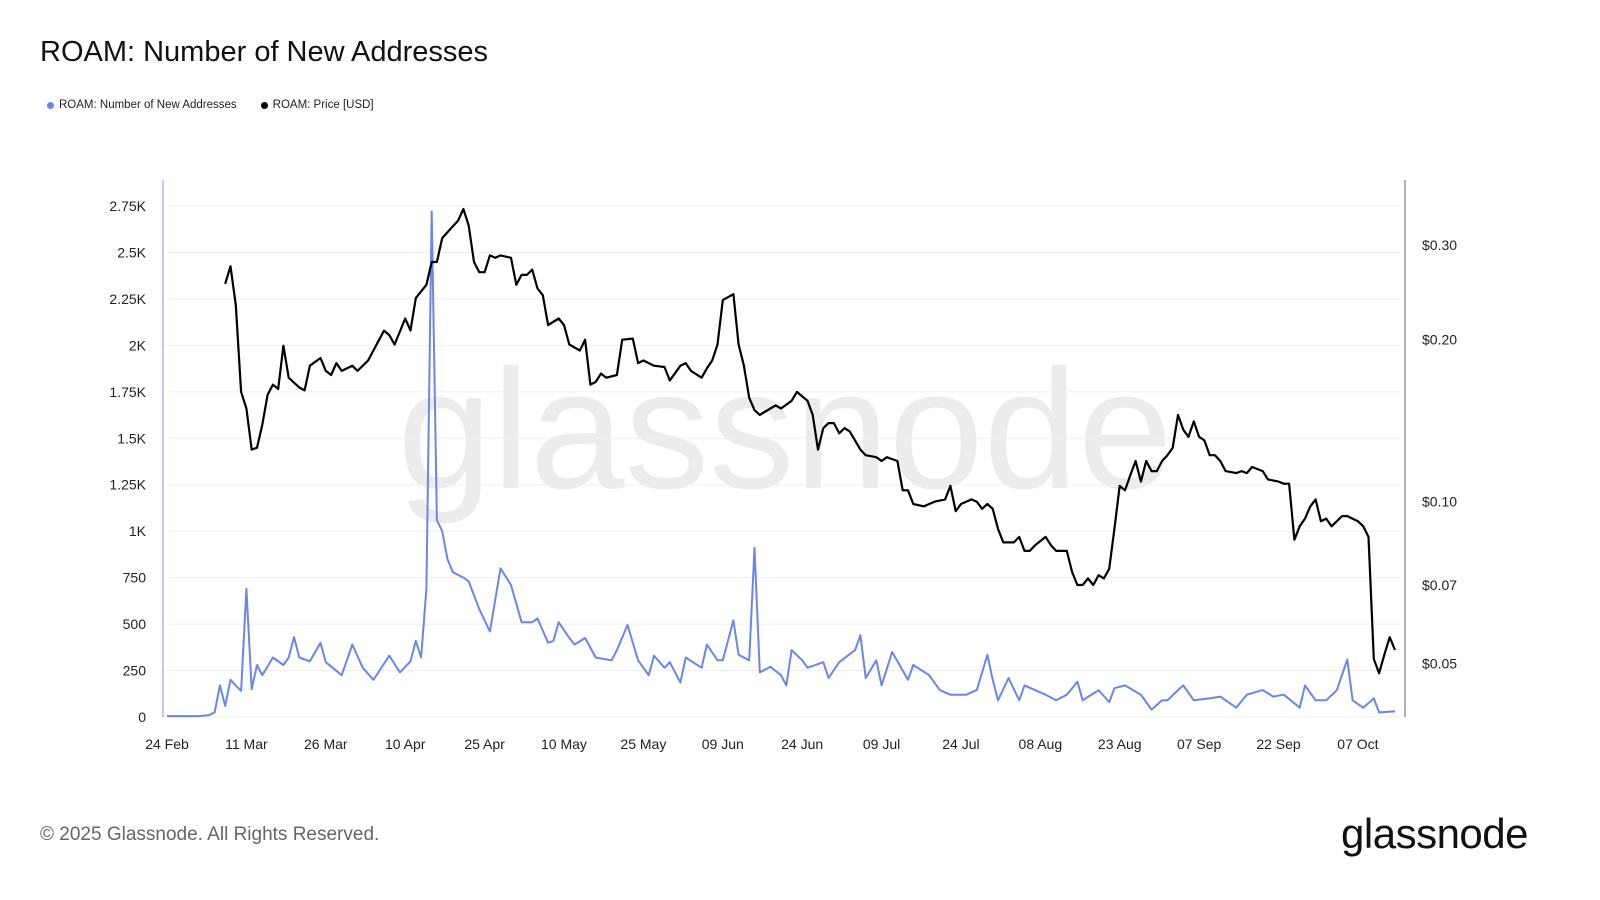 This screenshot has width=1600, height=900. What do you see at coordinates (1439, 585) in the screenshot?
I see `right-tick-label: $0.07` at bounding box center [1439, 585].